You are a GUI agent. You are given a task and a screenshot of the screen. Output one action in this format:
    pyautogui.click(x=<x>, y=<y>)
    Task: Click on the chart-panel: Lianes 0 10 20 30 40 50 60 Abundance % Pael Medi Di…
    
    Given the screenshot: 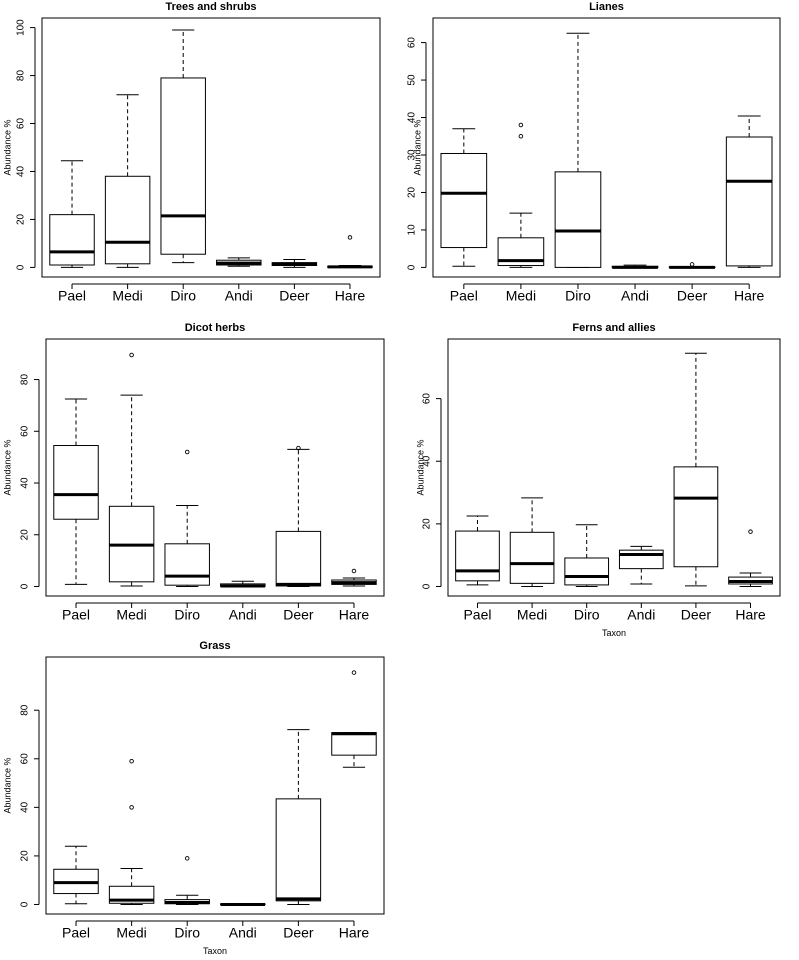 What is the action you would take?
    pyautogui.click(x=594, y=152)
    